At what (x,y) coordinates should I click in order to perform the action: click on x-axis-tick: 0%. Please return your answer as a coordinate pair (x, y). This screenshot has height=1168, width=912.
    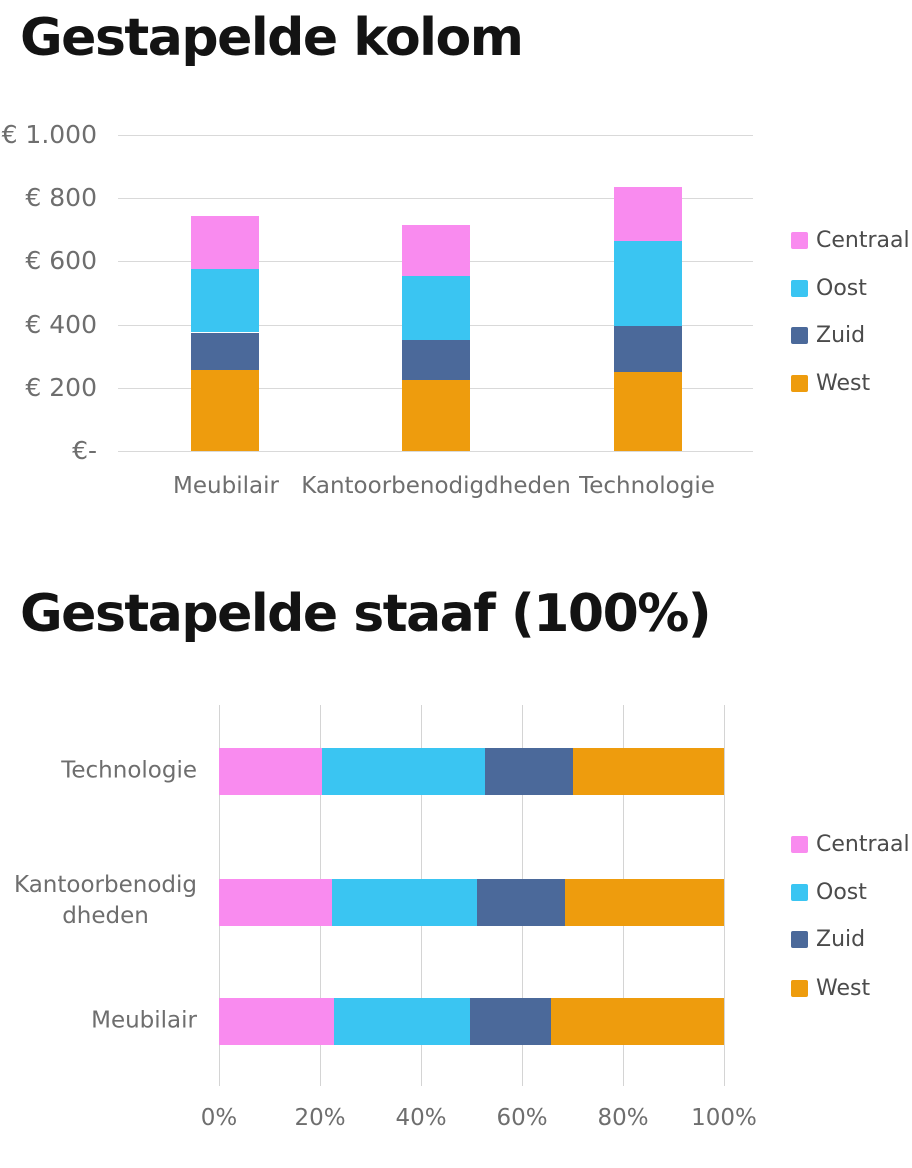
    Looking at the image, I should click on (219, 1118).